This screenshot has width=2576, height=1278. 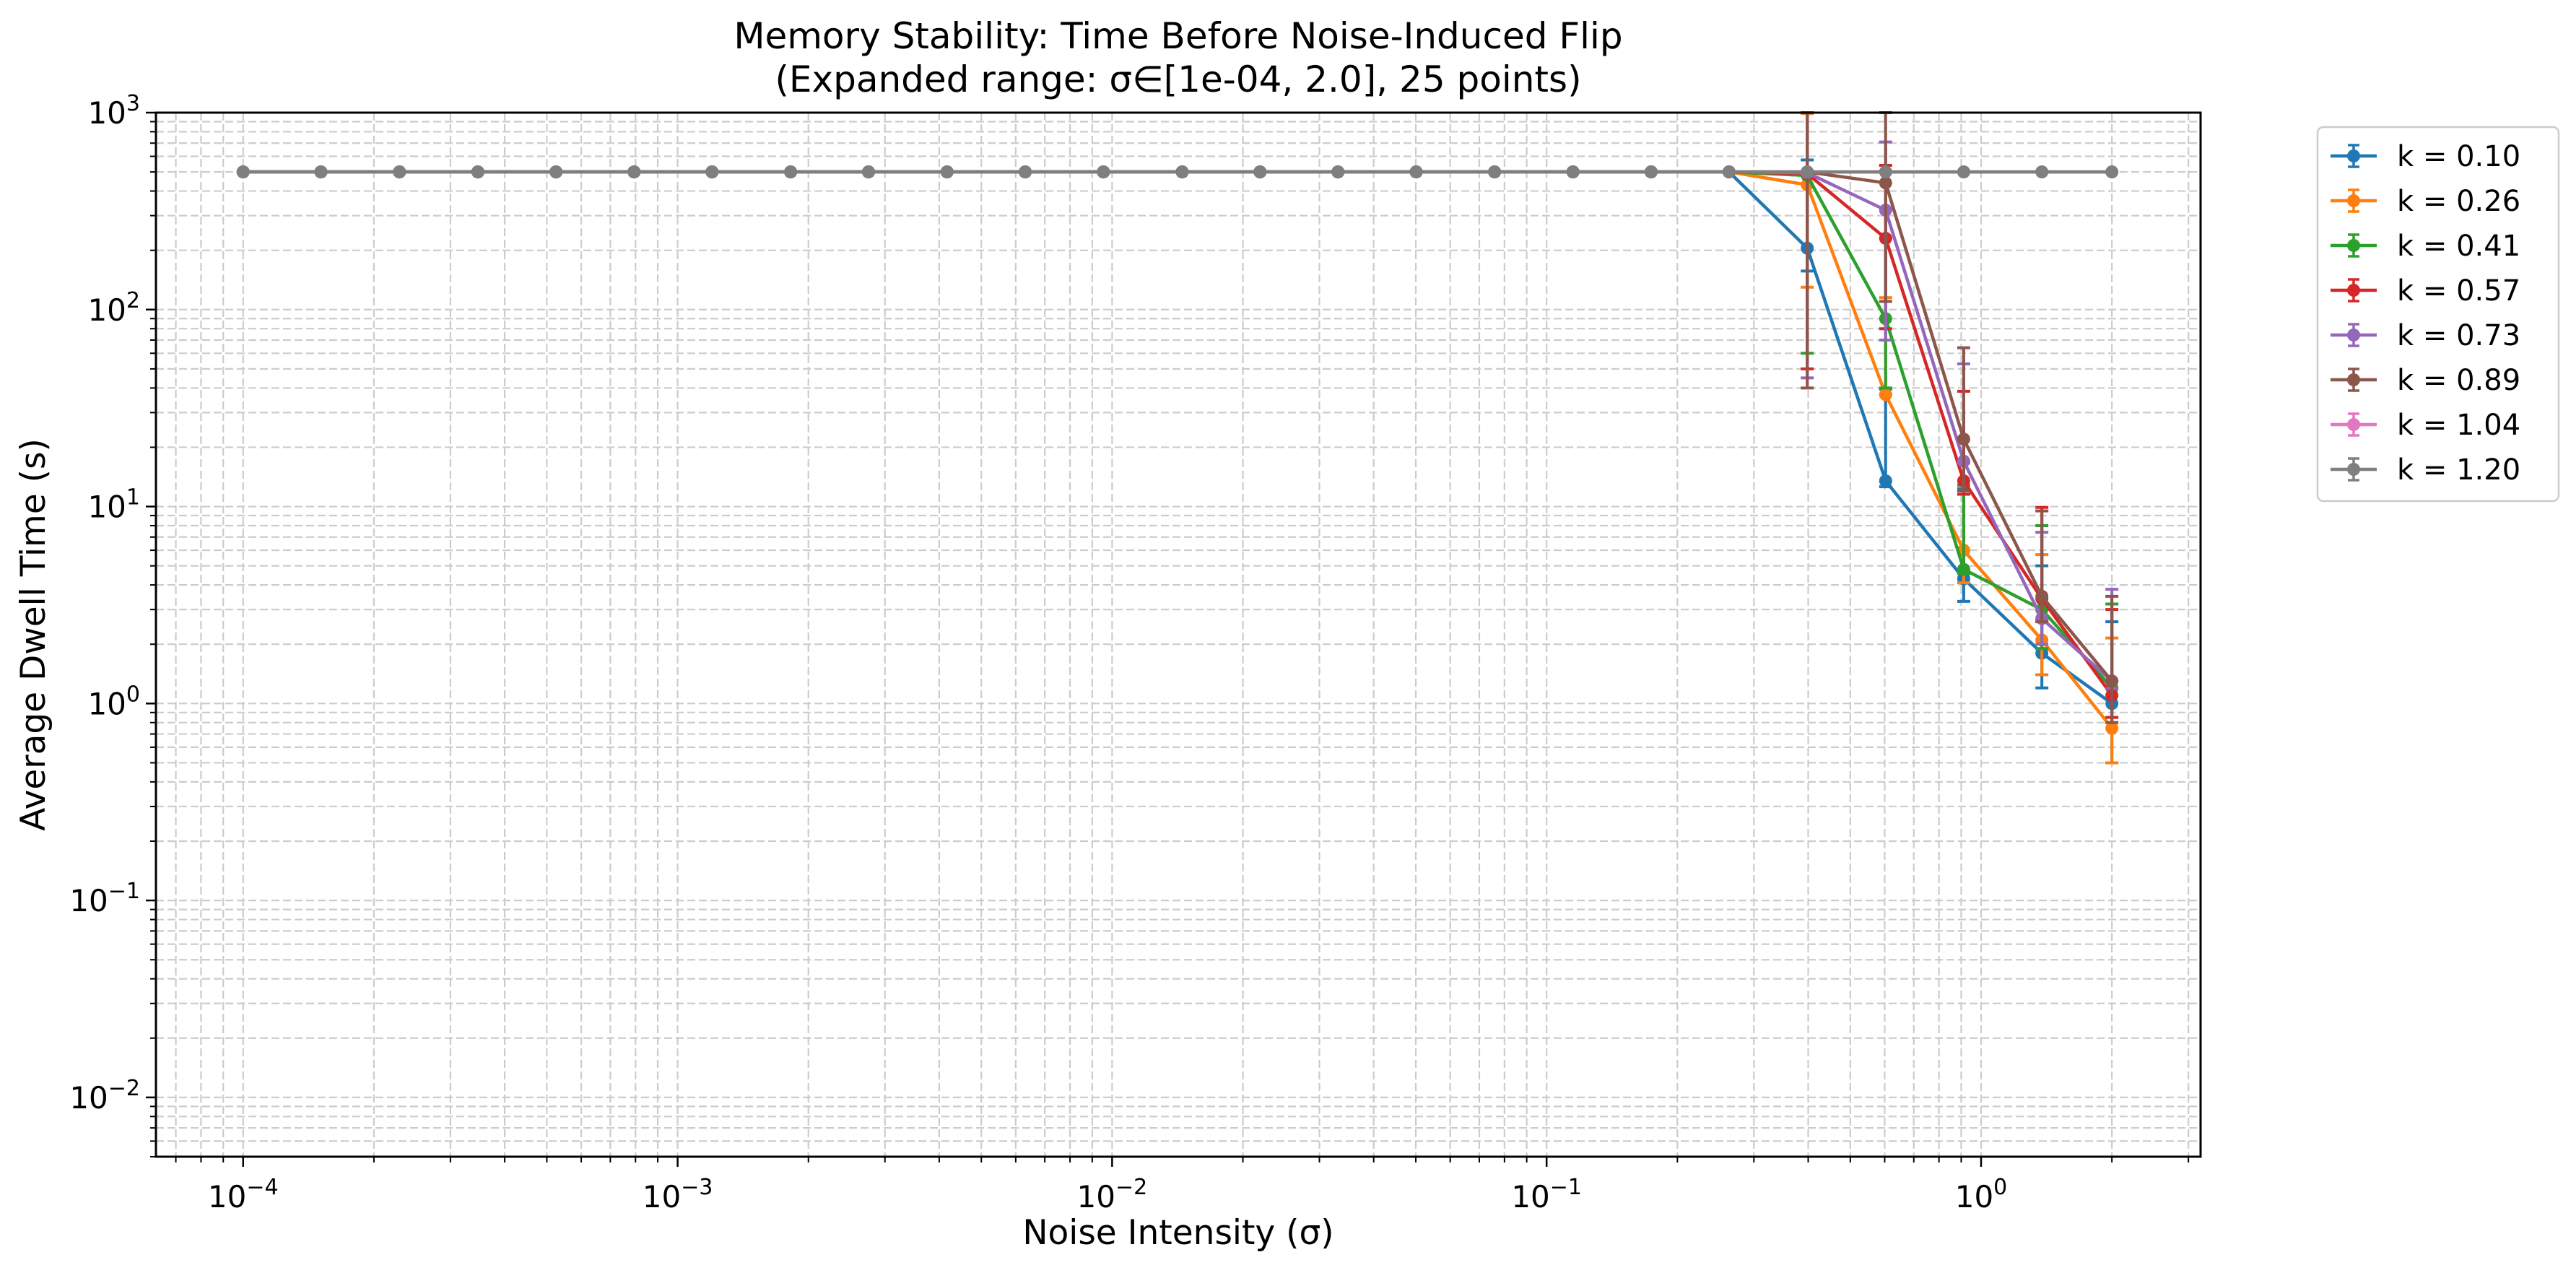 What do you see at coordinates (678, 1194) in the screenshot?
I see `x-tick-label: 10⁻³` at bounding box center [678, 1194].